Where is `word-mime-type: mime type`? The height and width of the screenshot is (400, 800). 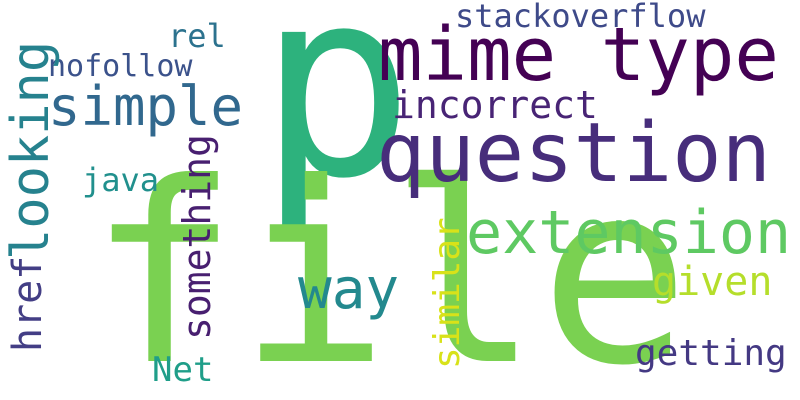 word-mime-type: mime type is located at coordinates (578, 55).